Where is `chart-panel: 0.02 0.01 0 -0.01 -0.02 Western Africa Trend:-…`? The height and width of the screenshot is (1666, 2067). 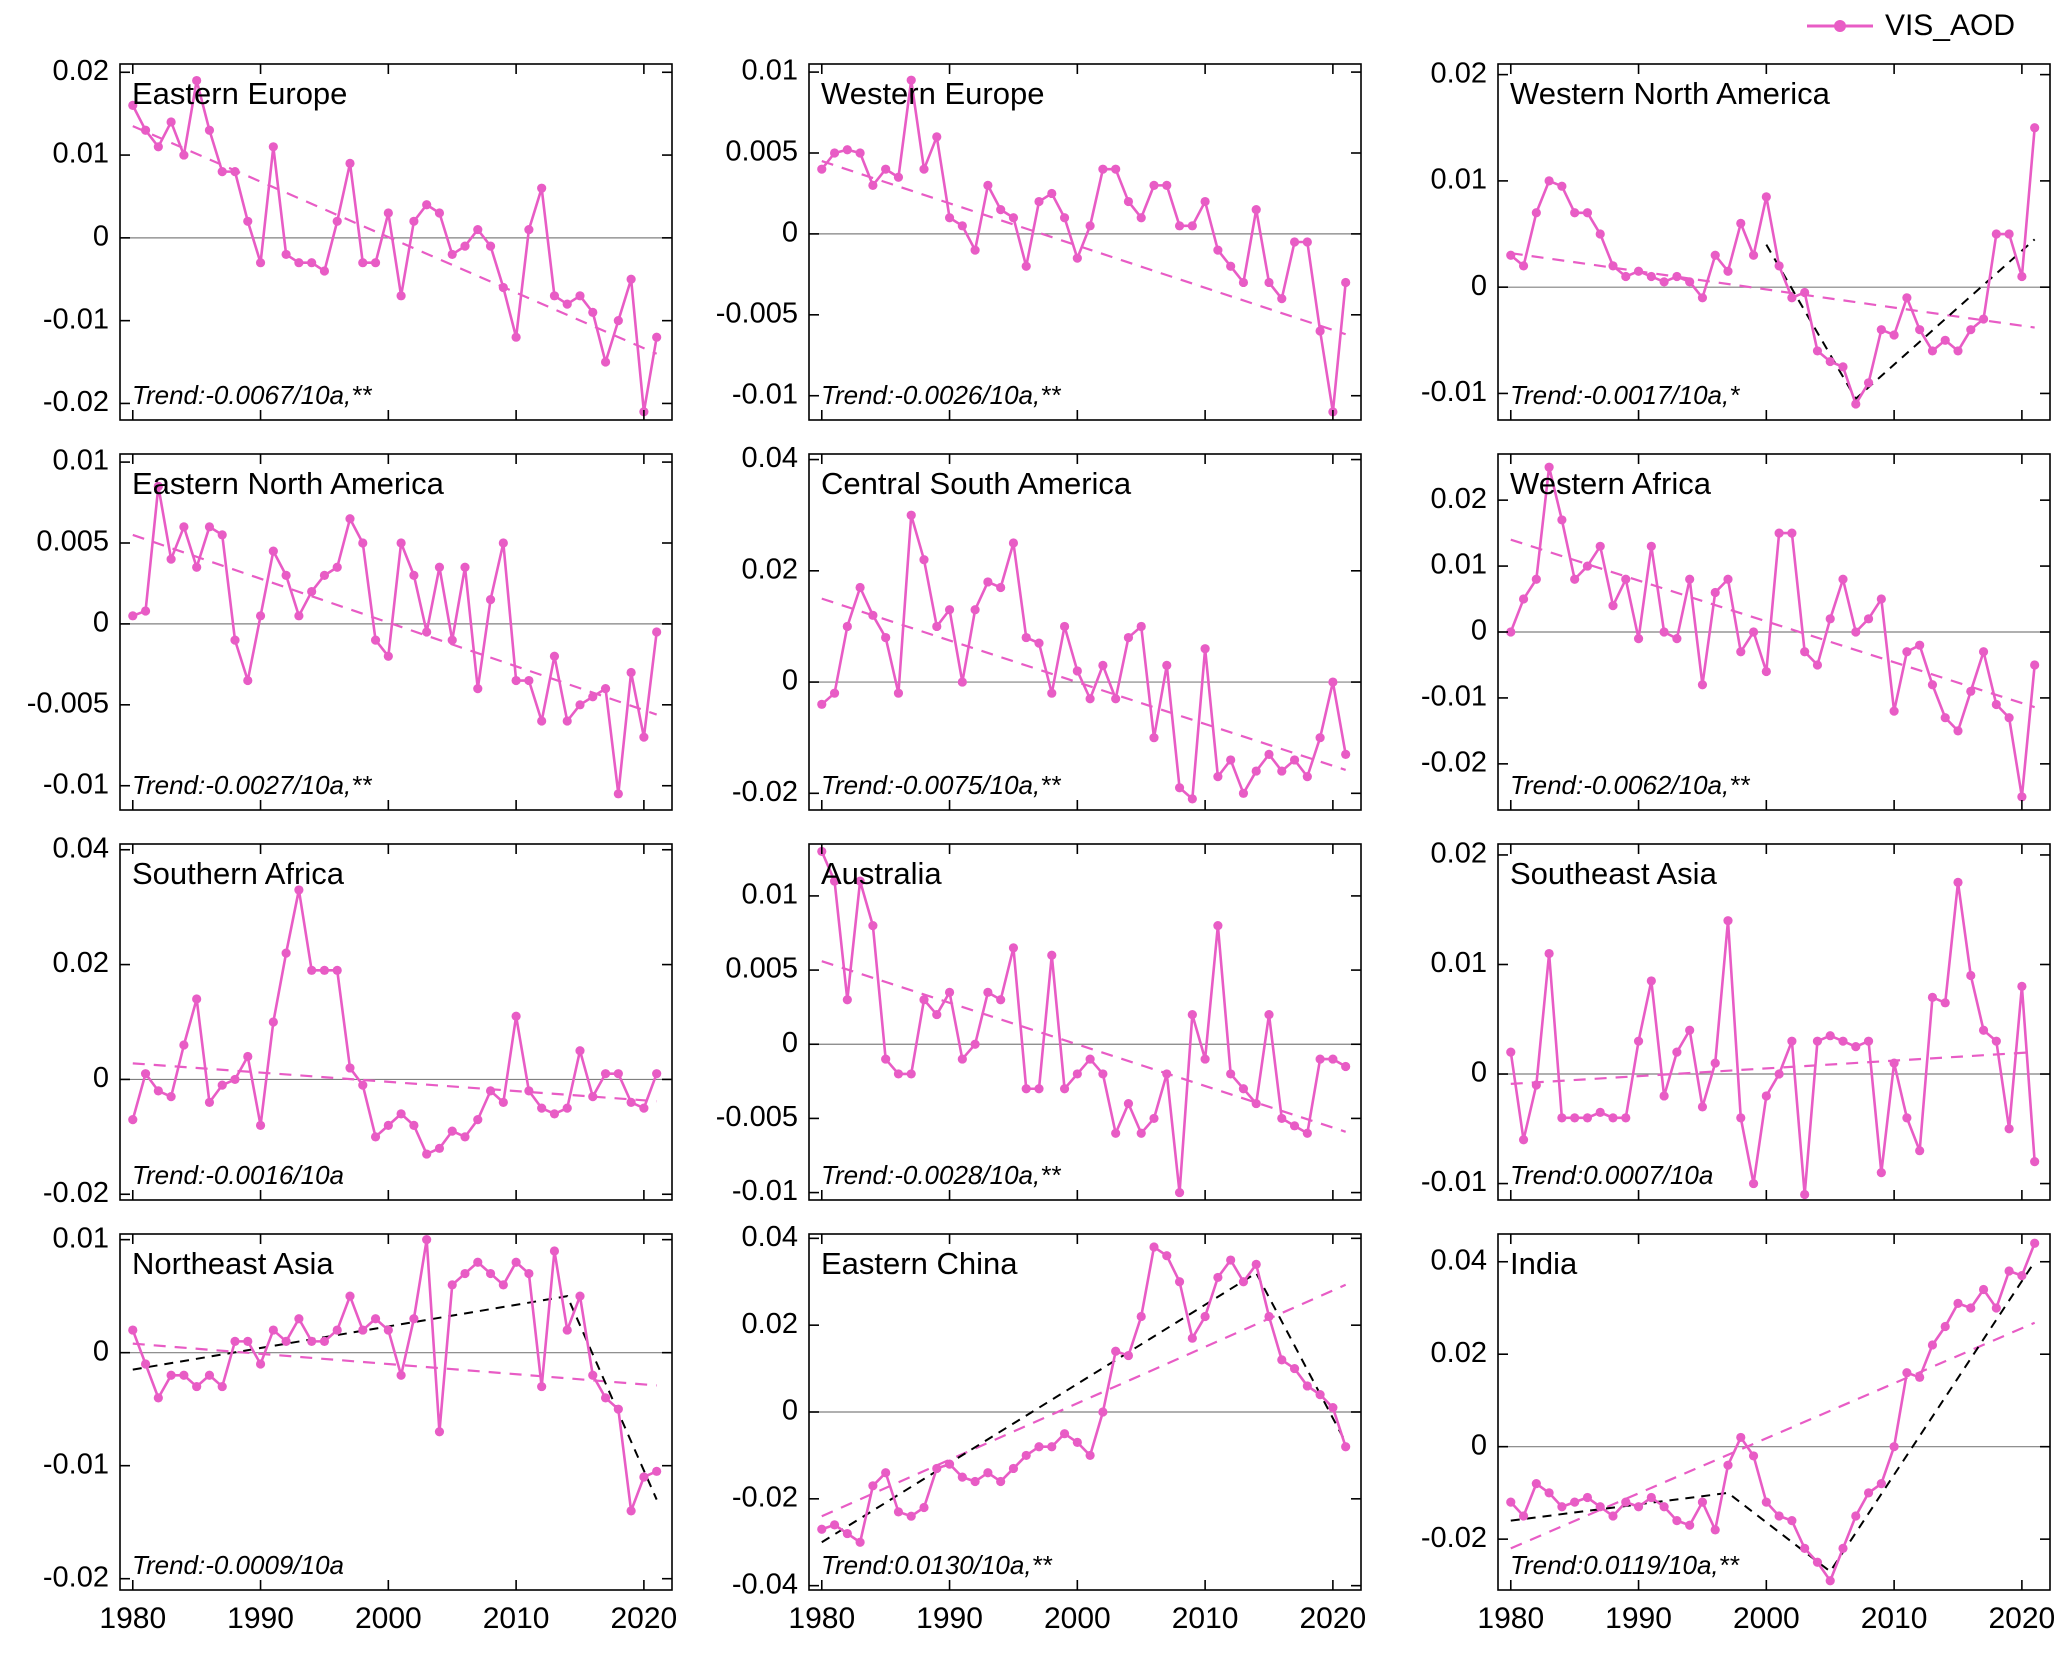 chart-panel: 0.02 0.01 0 -0.01 -0.02 Western Africa Trend:-… is located at coordinates (1722, 633).